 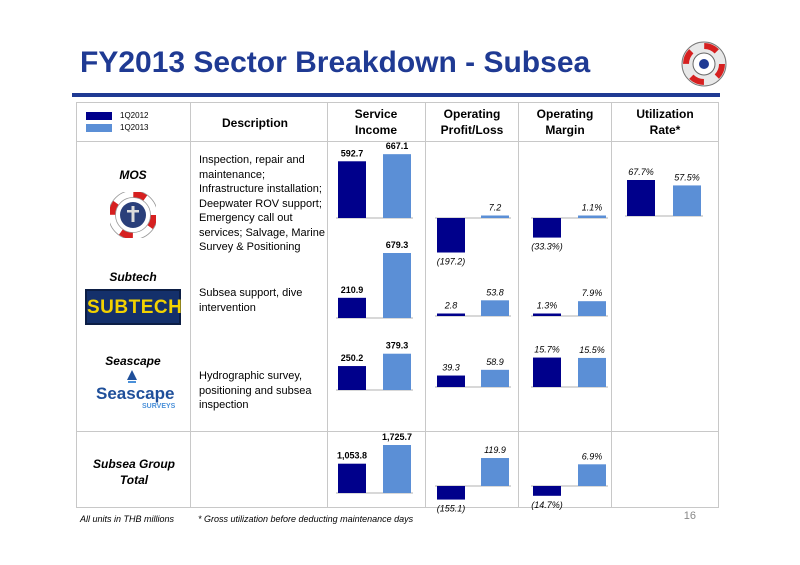 I want to click on seascape-logo: Seascape SURVEYS, so click(x=136, y=392).